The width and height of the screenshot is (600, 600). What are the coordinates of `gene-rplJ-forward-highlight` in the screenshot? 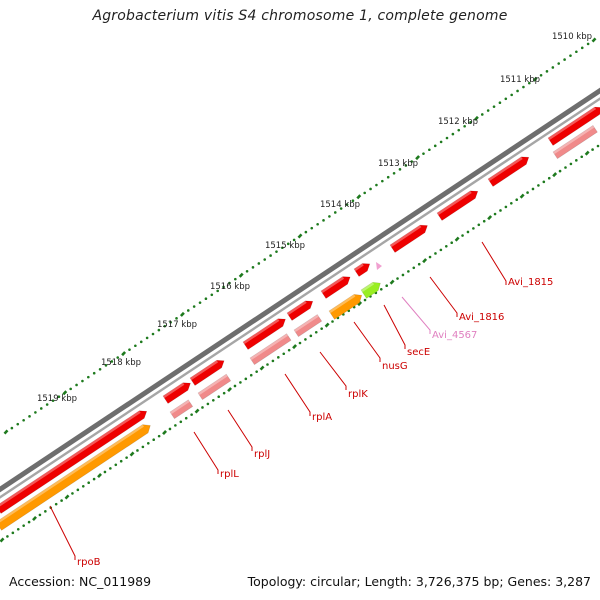 It's located at (204, 370).